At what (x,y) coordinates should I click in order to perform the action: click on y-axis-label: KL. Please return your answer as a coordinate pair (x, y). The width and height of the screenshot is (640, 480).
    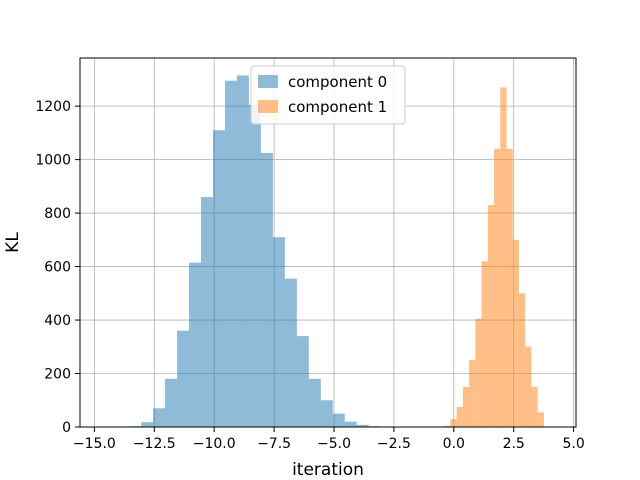
    Looking at the image, I should click on (13, 242).